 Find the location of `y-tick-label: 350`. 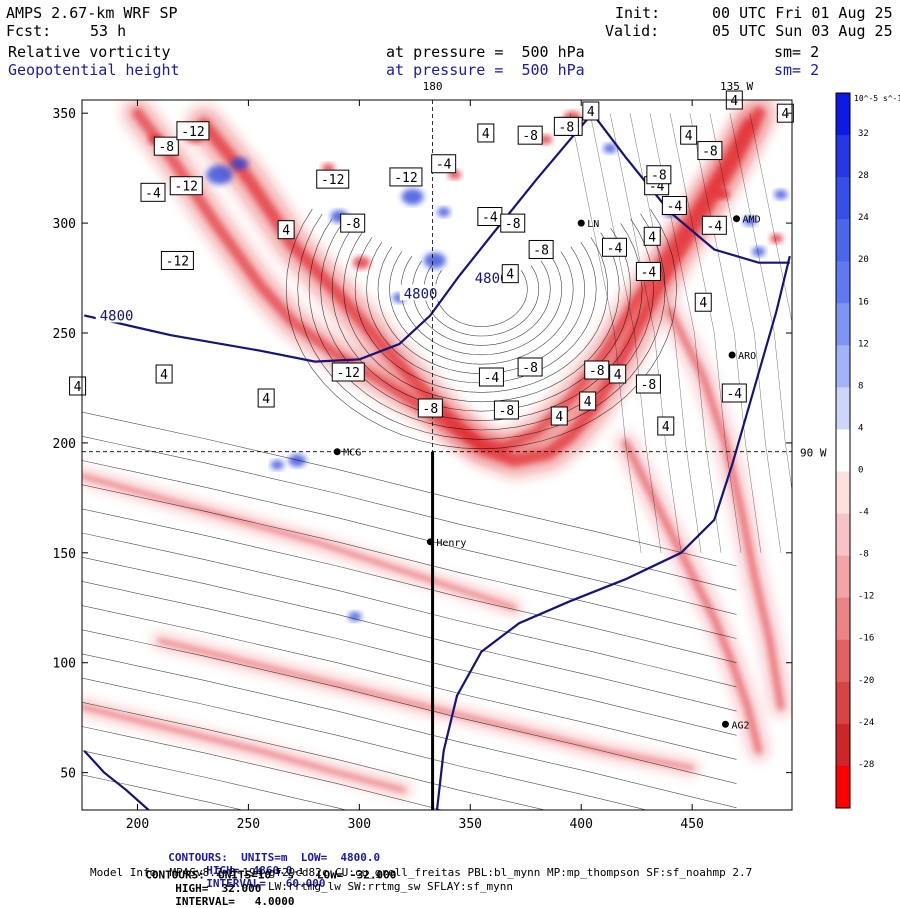

y-tick-label: 350 is located at coordinates (64, 114).